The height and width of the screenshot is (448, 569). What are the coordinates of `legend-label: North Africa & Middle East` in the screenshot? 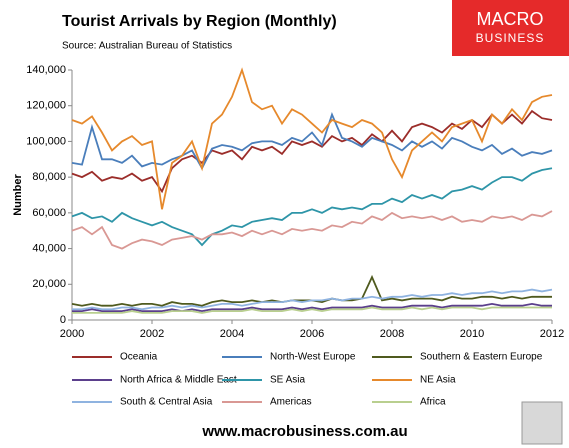 It's located at (178, 380).